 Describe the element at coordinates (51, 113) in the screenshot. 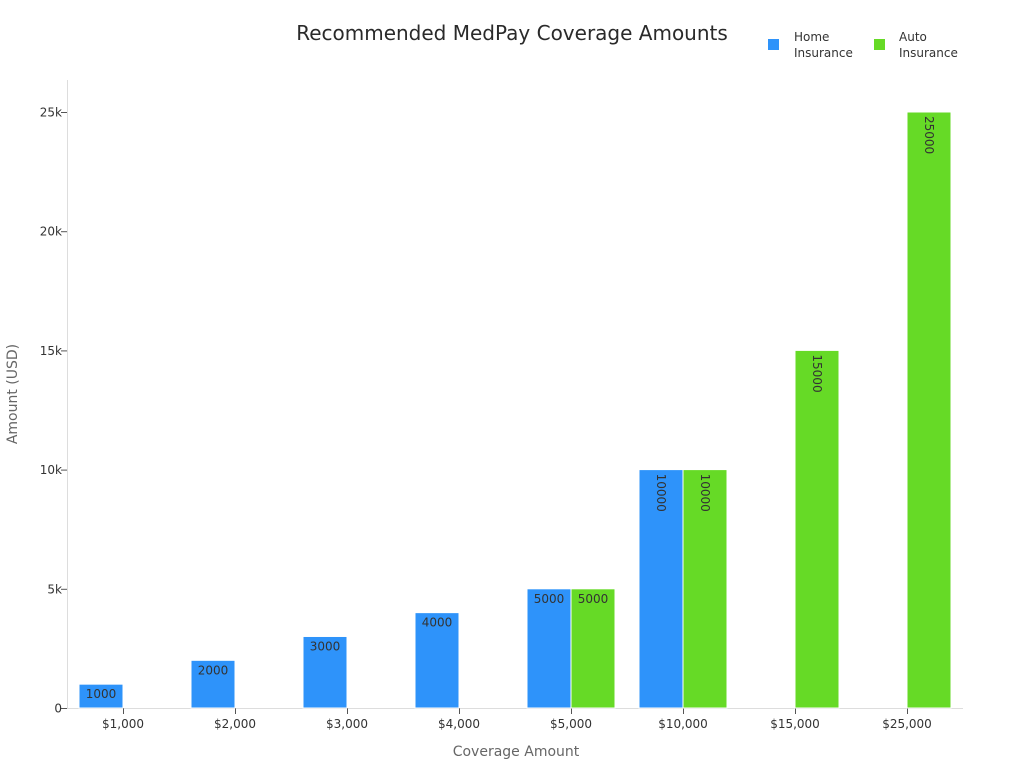

I see `y-tick-label: 25k` at that location.